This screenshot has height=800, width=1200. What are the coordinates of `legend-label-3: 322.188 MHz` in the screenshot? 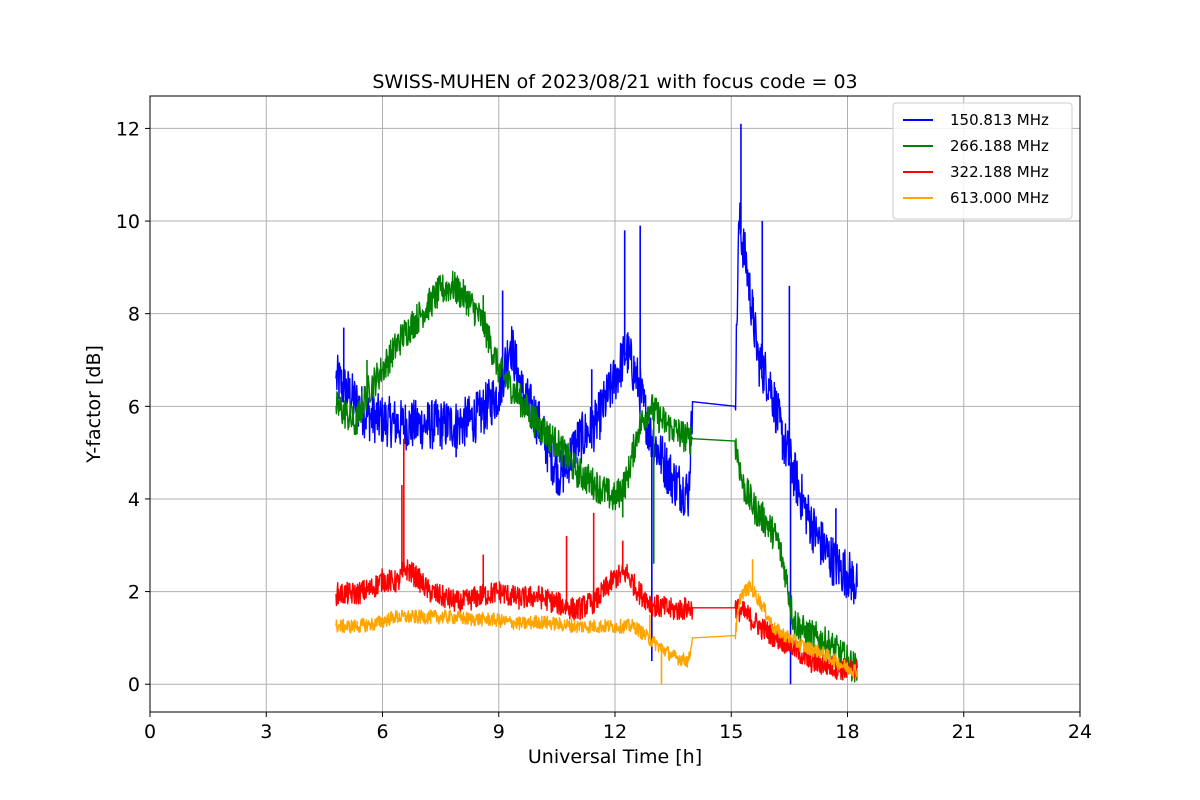 It's located at (999, 172).